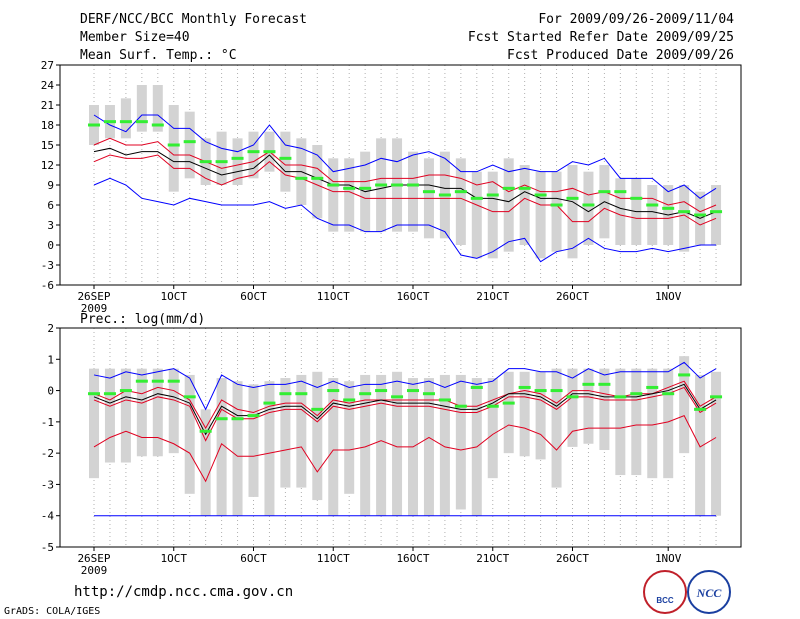  I want to click on series-q_upper, so click(405, 175).